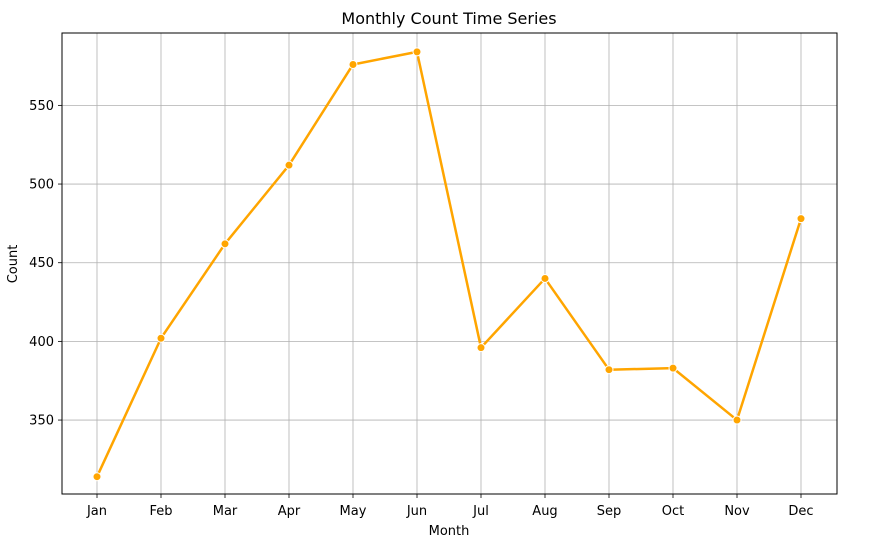 The width and height of the screenshot is (869, 549). Describe the element at coordinates (96, 511) in the screenshot. I see `x-tick-label: Jan` at that location.